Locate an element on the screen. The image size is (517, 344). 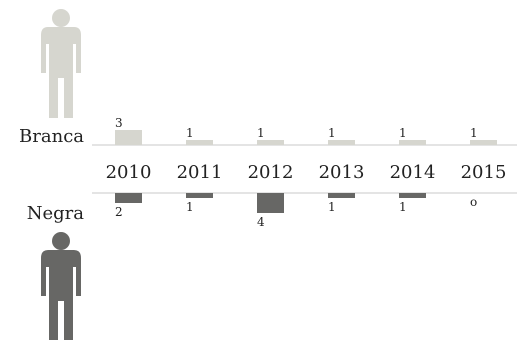
negra-value-label: 2 is located at coordinates (119, 212).